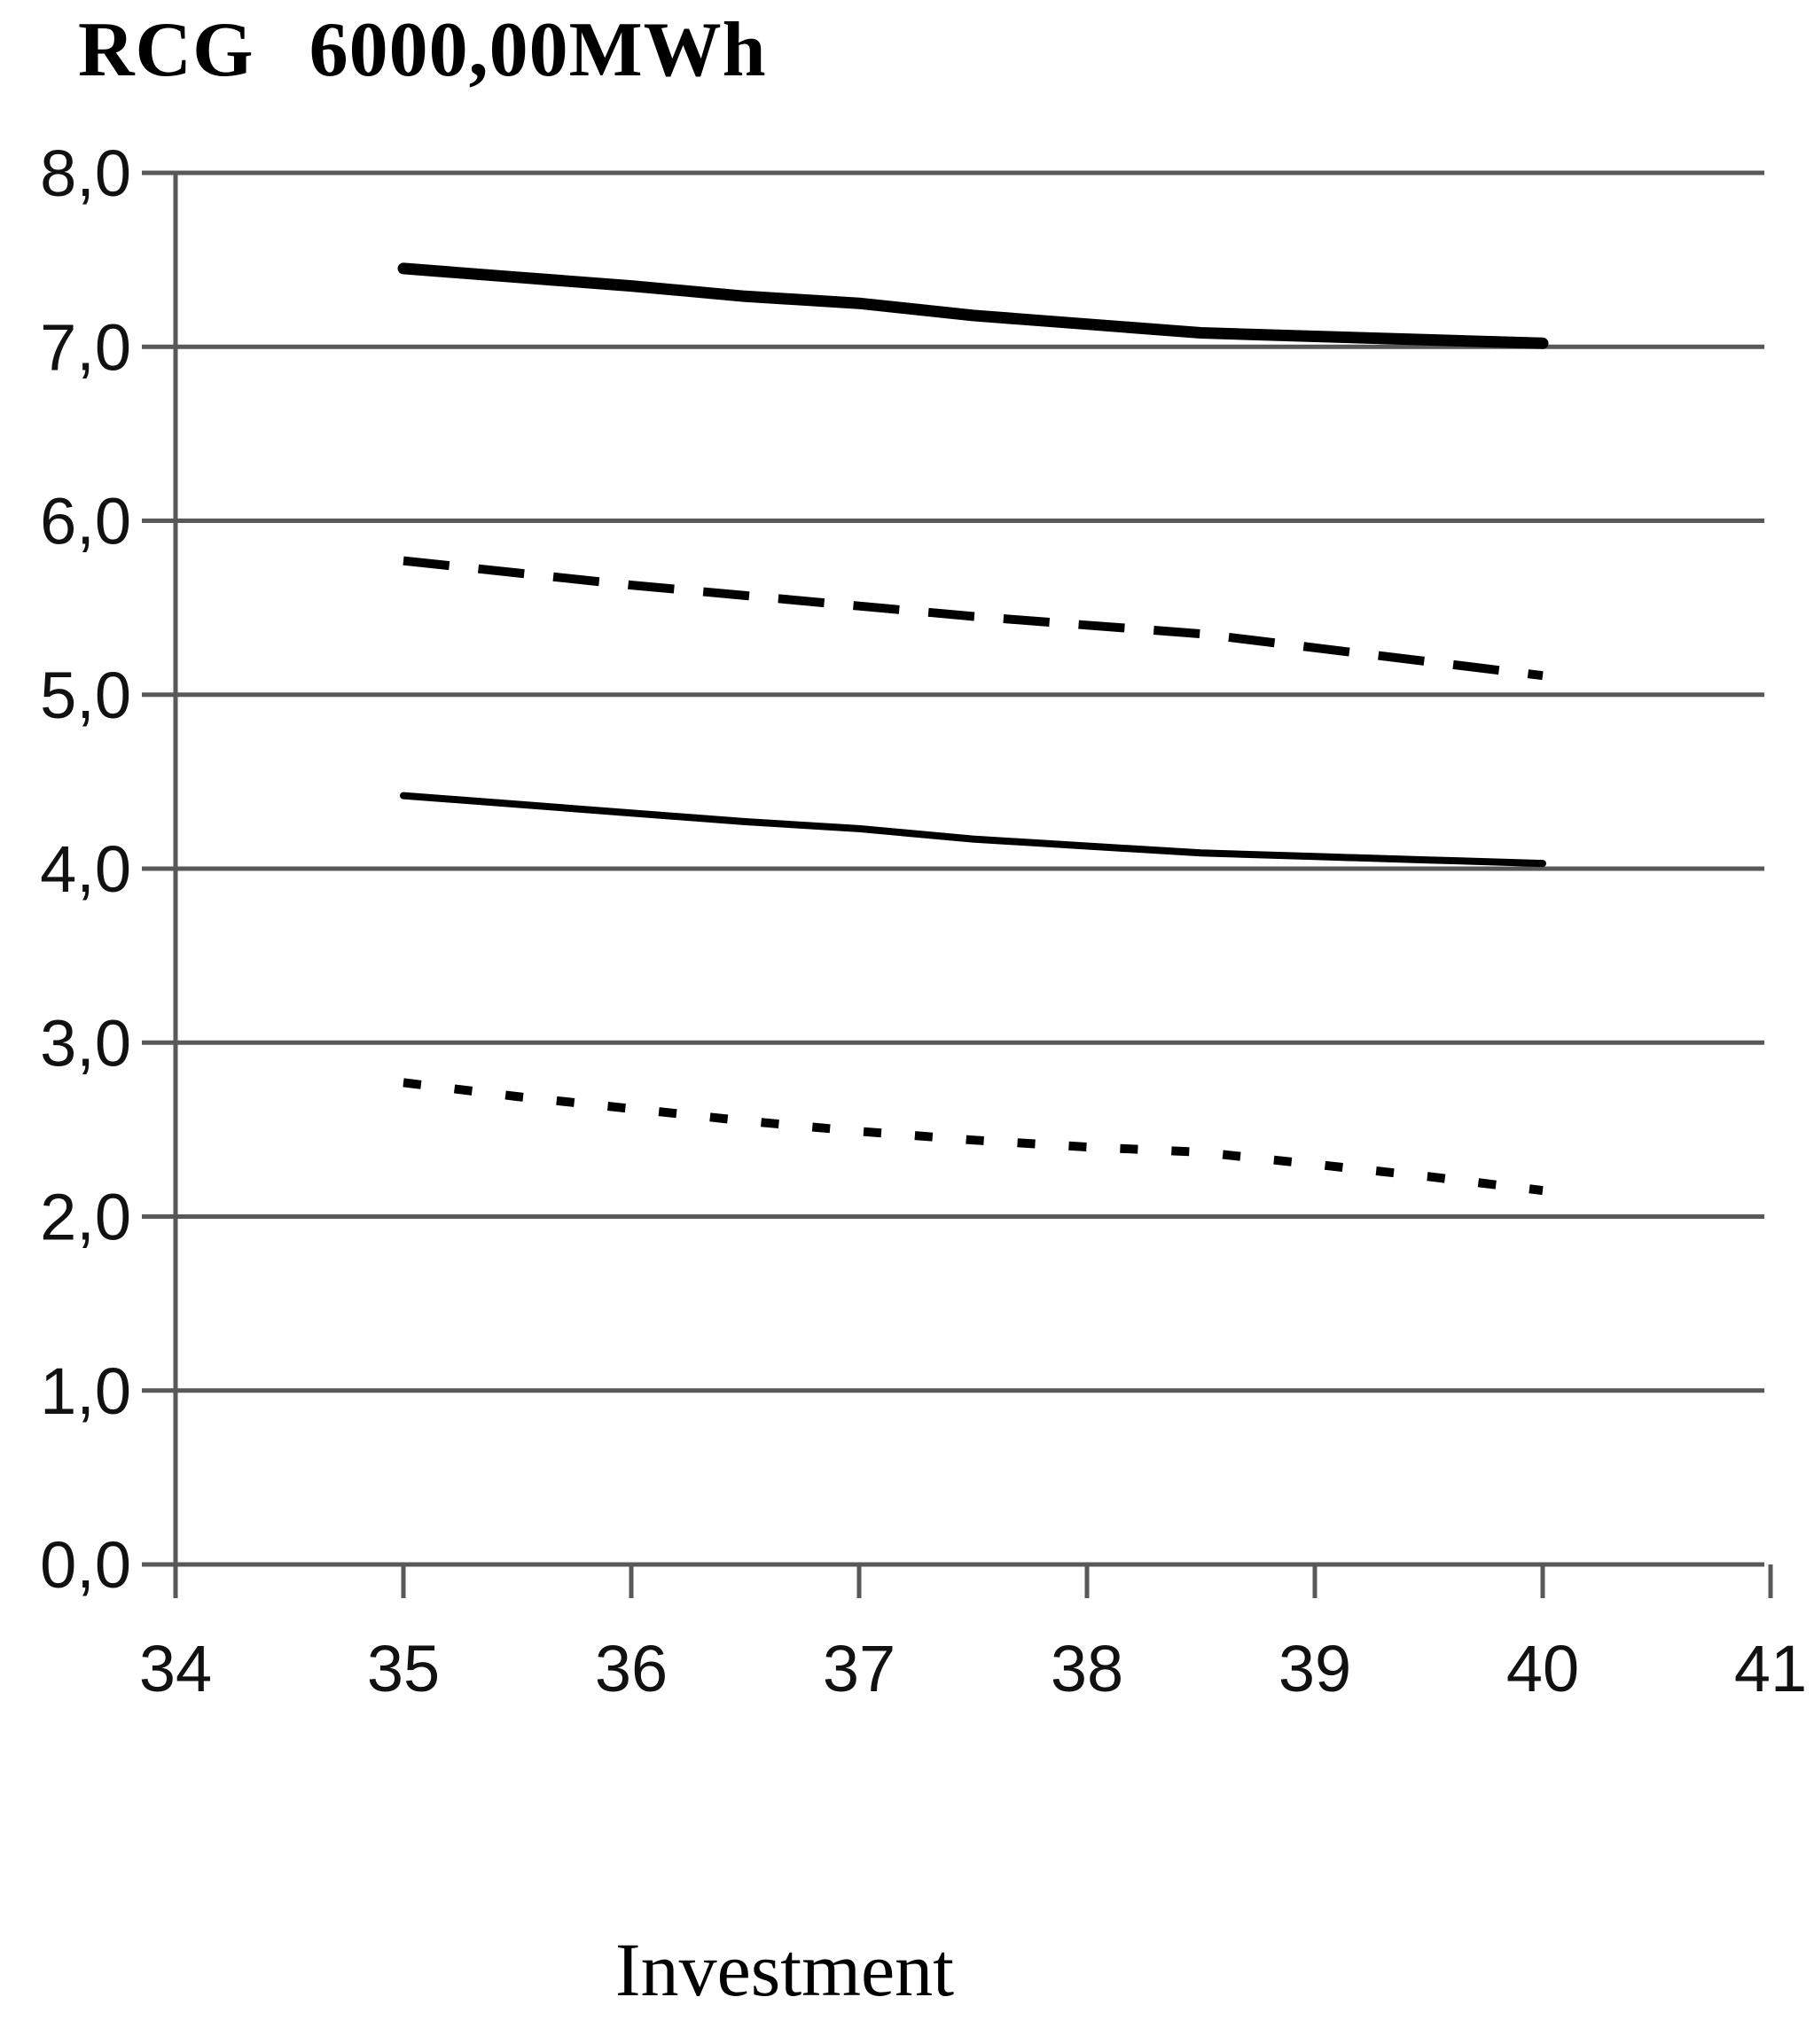 Image resolution: width=1814 pixels, height=2044 pixels. What do you see at coordinates (166, 50) in the screenshot?
I see `chart-title-label: RCG` at bounding box center [166, 50].